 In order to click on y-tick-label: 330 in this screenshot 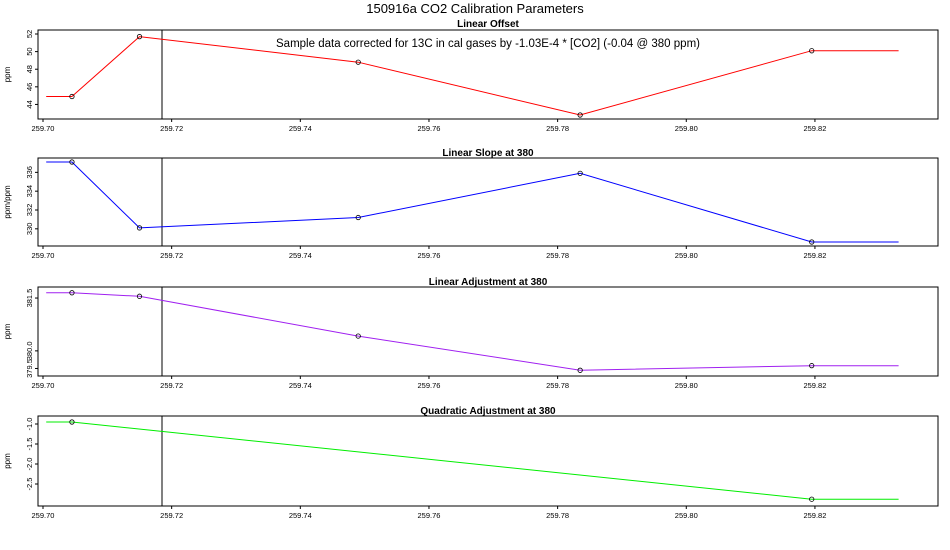, I will do `click(29, 229)`.